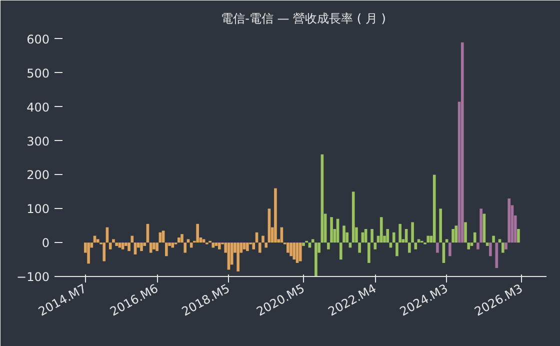 The height and width of the screenshot is (346, 560). I want to click on y-tick-label: 500, so click(38, 73).